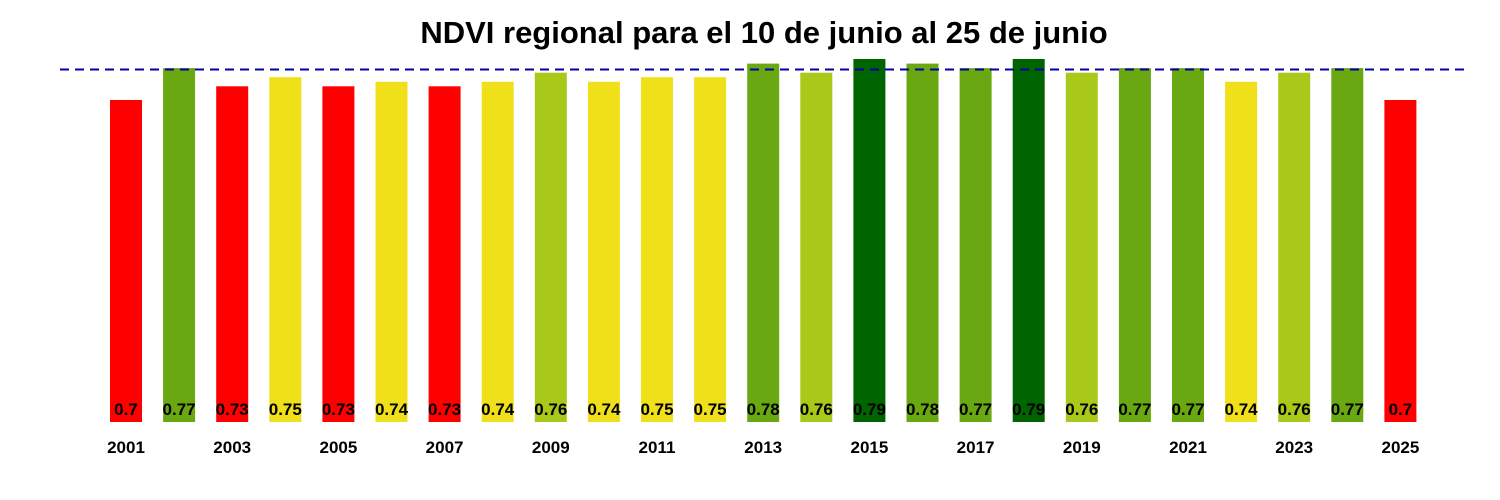 Image resolution: width=1500 pixels, height=500 pixels. Describe the element at coordinates (392, 409) in the screenshot. I see `value-label-2006: 0.74` at that location.